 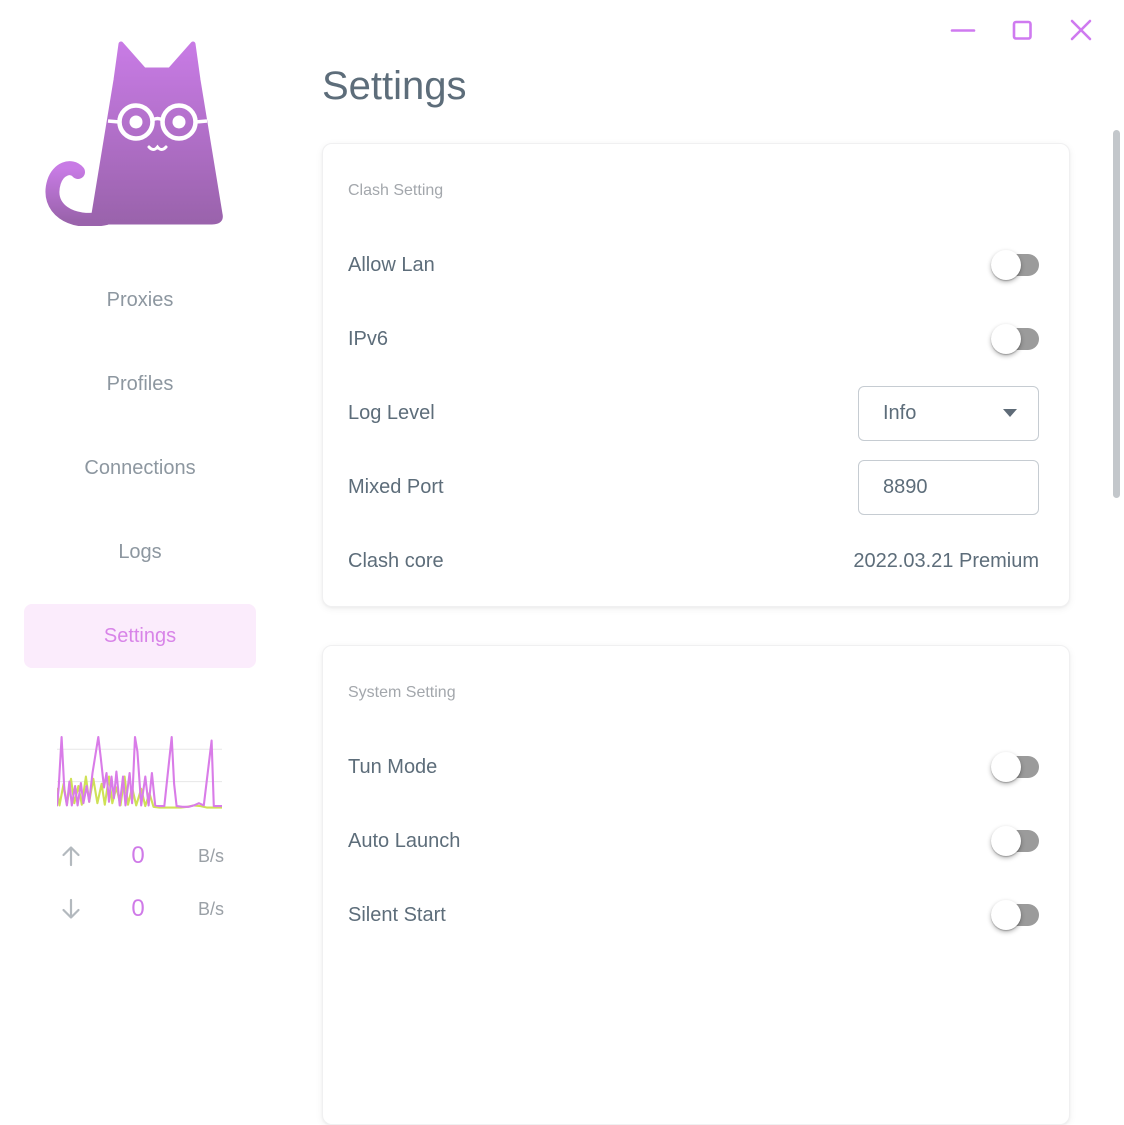 I want to click on log-level-row: Log Level Info, so click(x=693, y=413).